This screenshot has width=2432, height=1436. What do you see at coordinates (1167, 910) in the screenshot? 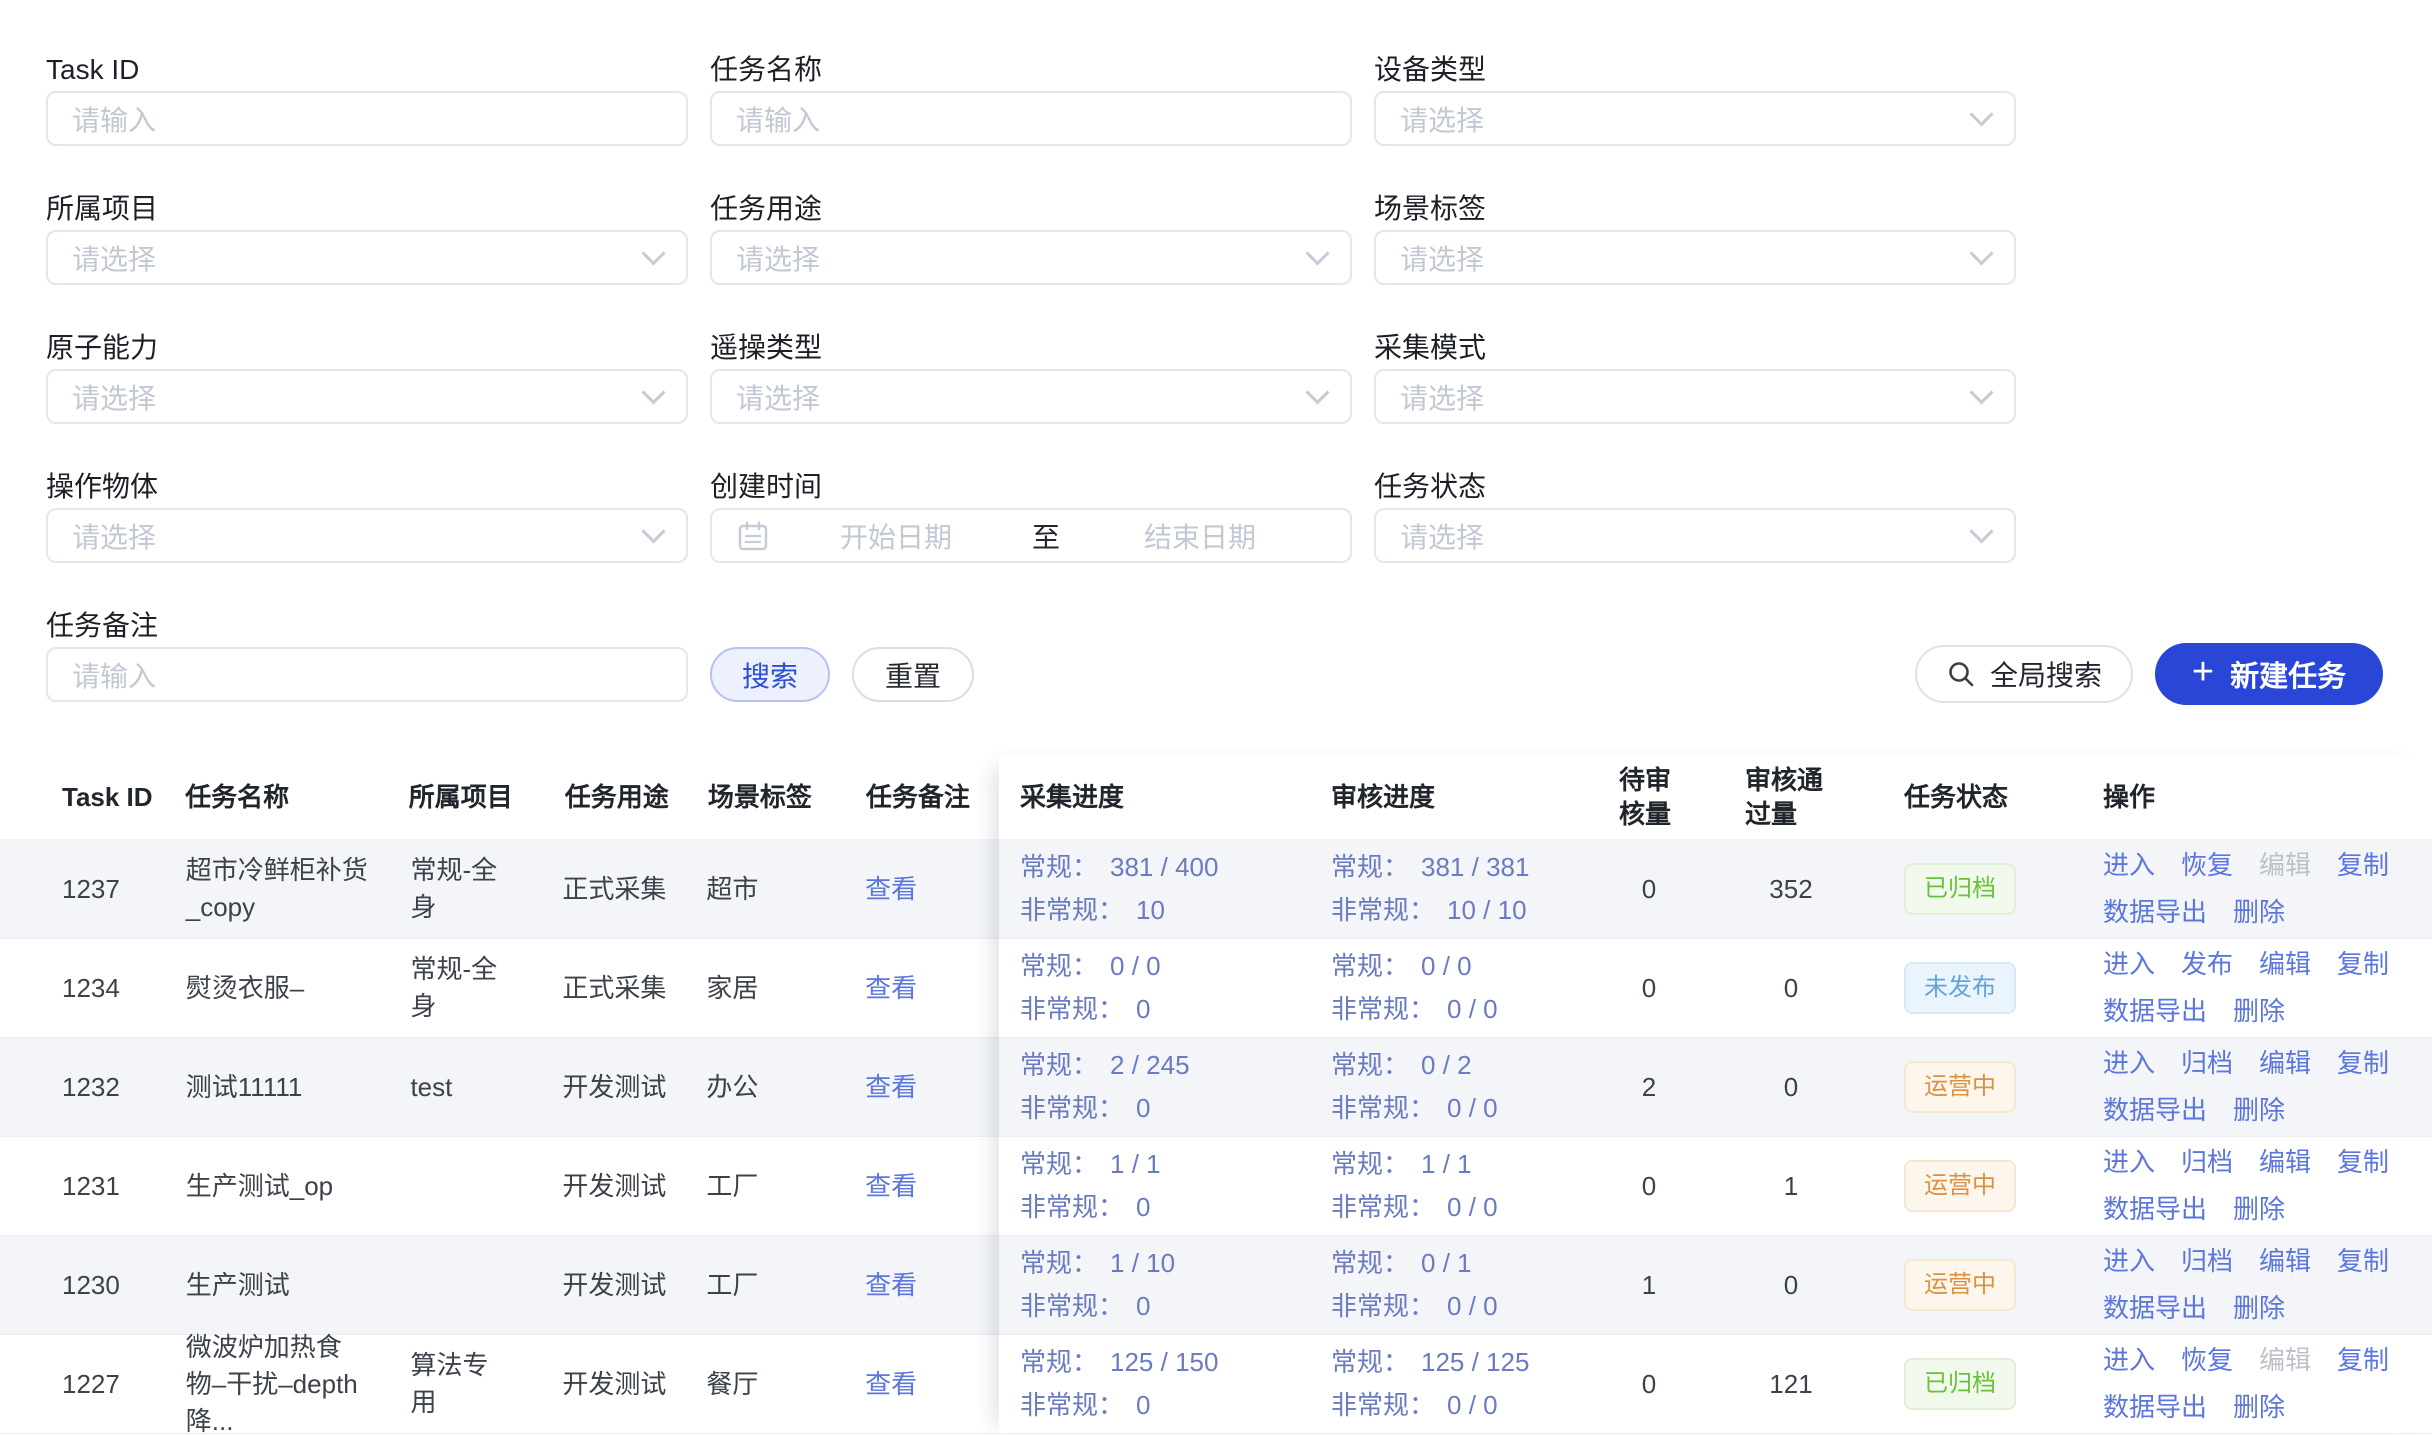
I see `progress-line-abnormal: 非常规： 10` at bounding box center [1167, 910].